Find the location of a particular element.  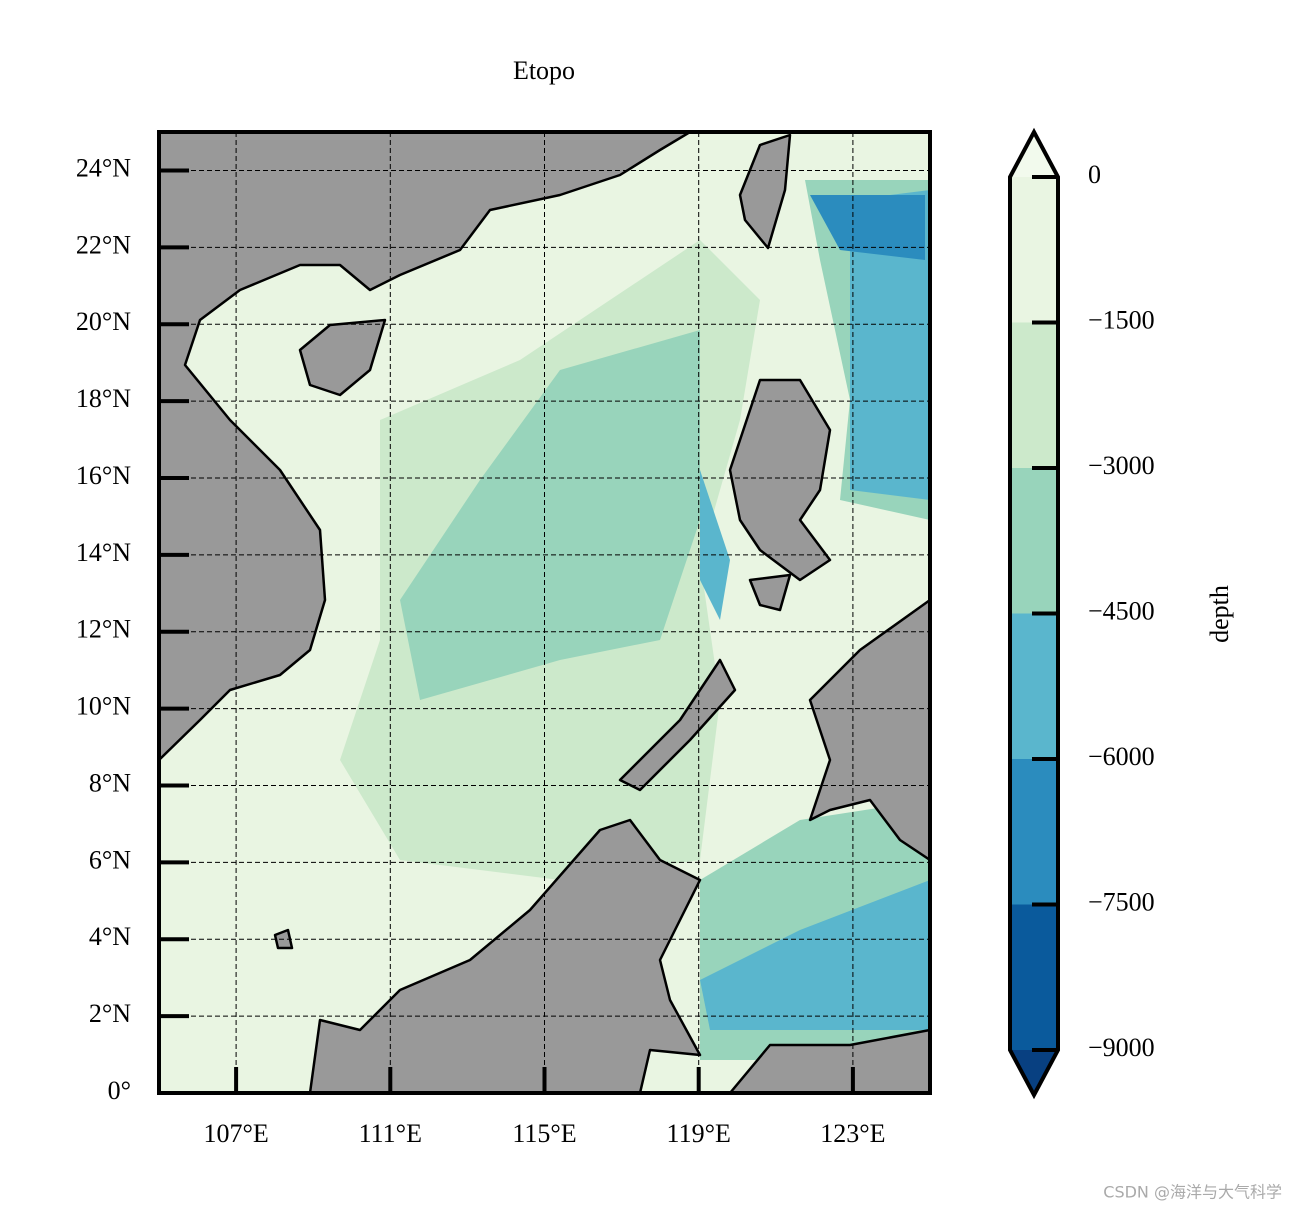

y-tick-label: 18°N is located at coordinates (103, 398).